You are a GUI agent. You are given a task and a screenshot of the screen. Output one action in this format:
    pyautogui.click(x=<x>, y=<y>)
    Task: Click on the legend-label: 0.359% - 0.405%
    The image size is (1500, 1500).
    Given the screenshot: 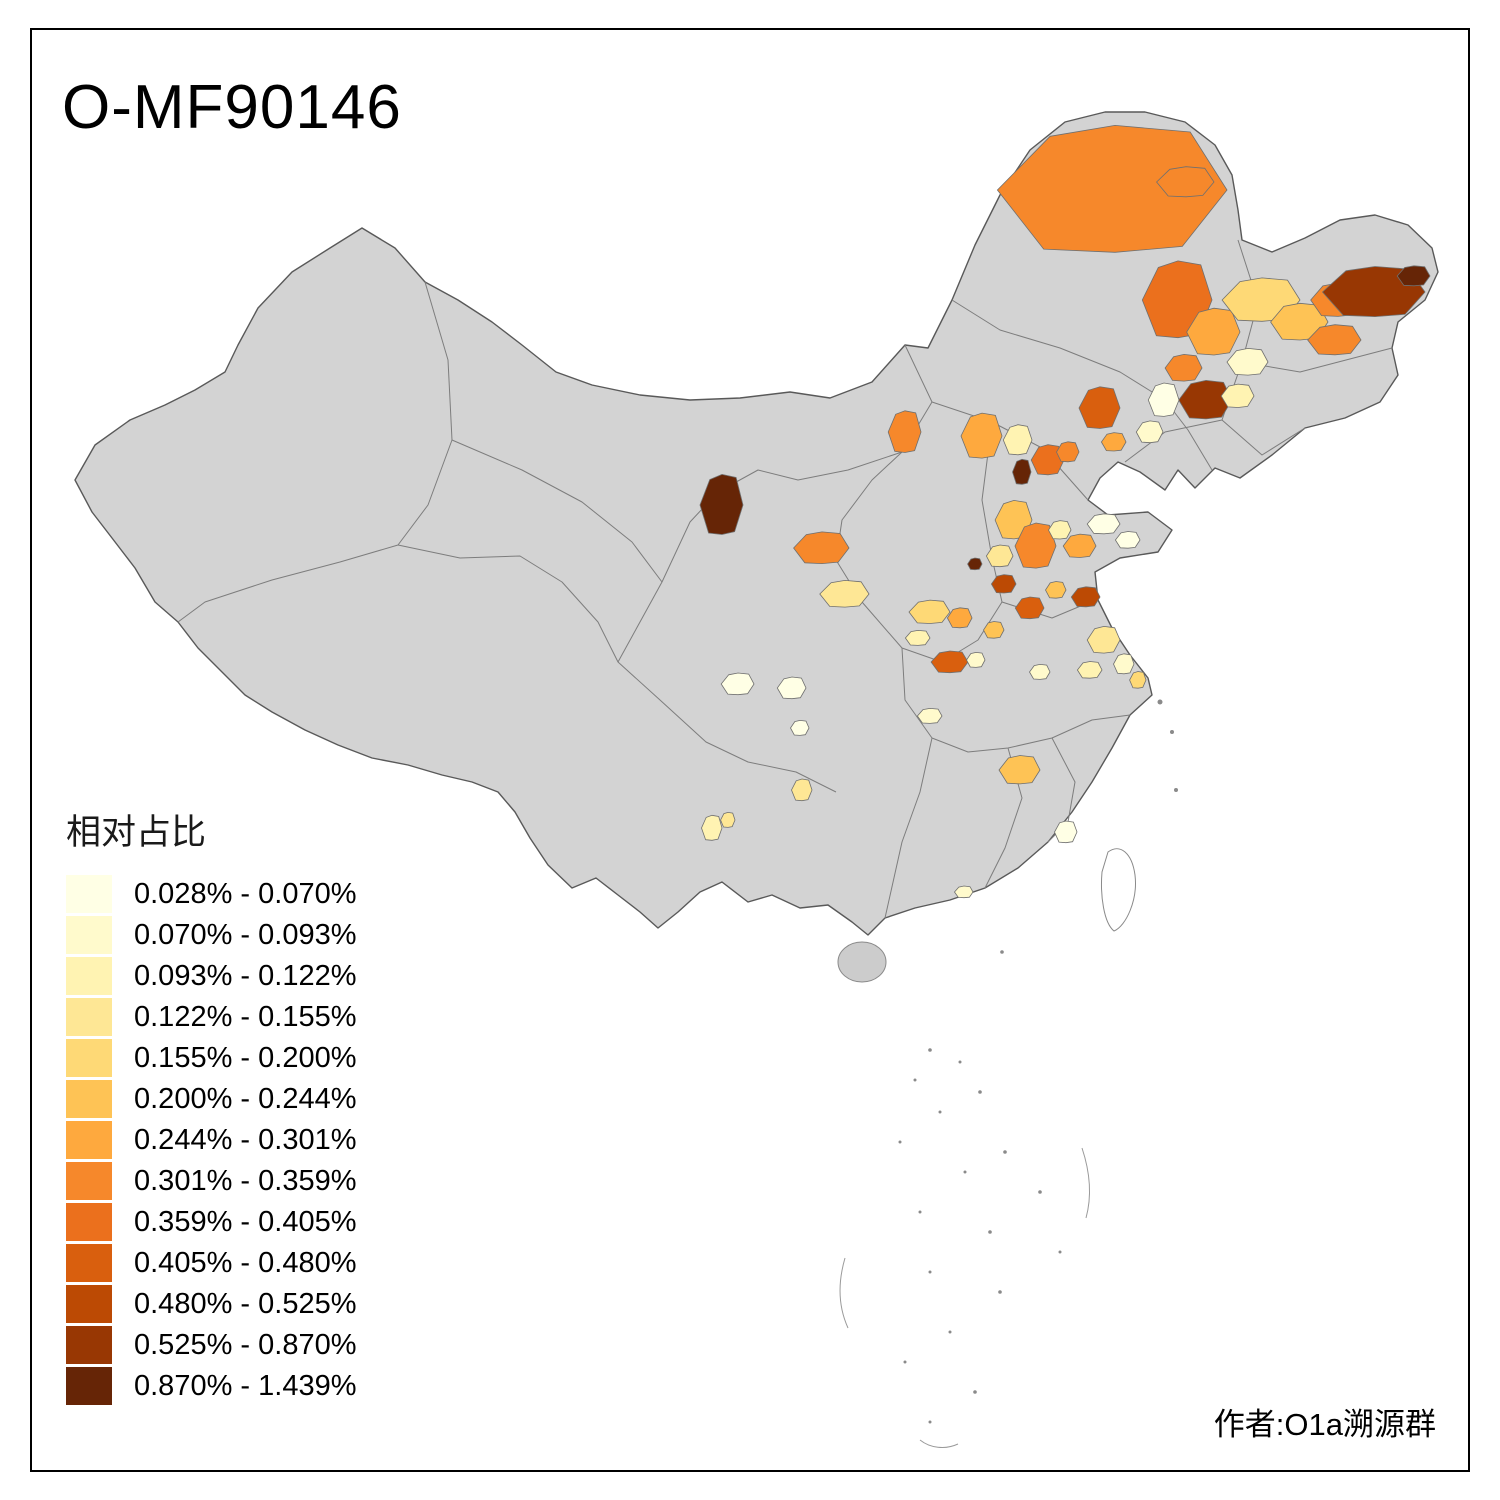 What is the action you would take?
    pyautogui.click(x=245, y=1221)
    